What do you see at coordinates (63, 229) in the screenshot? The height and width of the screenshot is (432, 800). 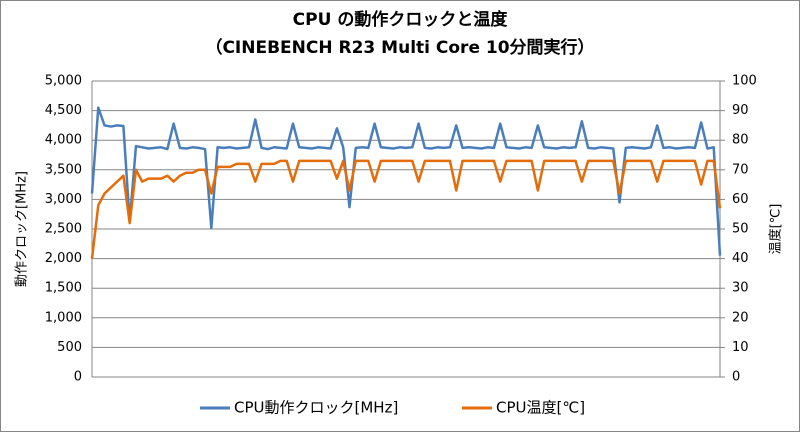 I see `y-tick-label: 2,500` at bounding box center [63, 229].